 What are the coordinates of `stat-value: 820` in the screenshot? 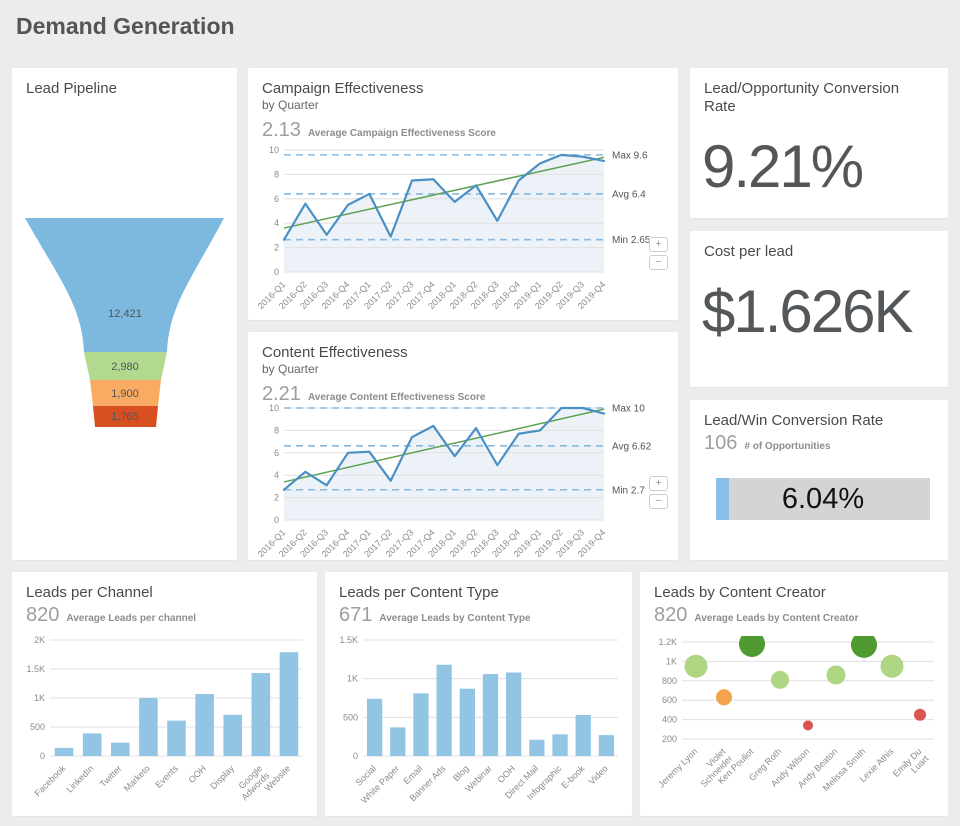 It's located at (671, 615).